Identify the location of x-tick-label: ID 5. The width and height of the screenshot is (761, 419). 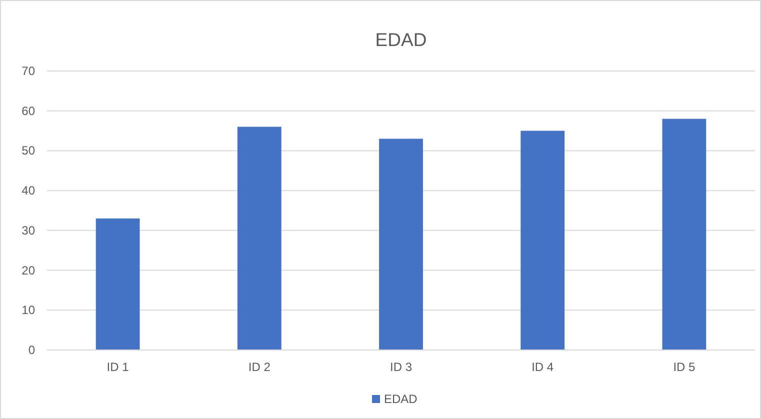
(684, 367).